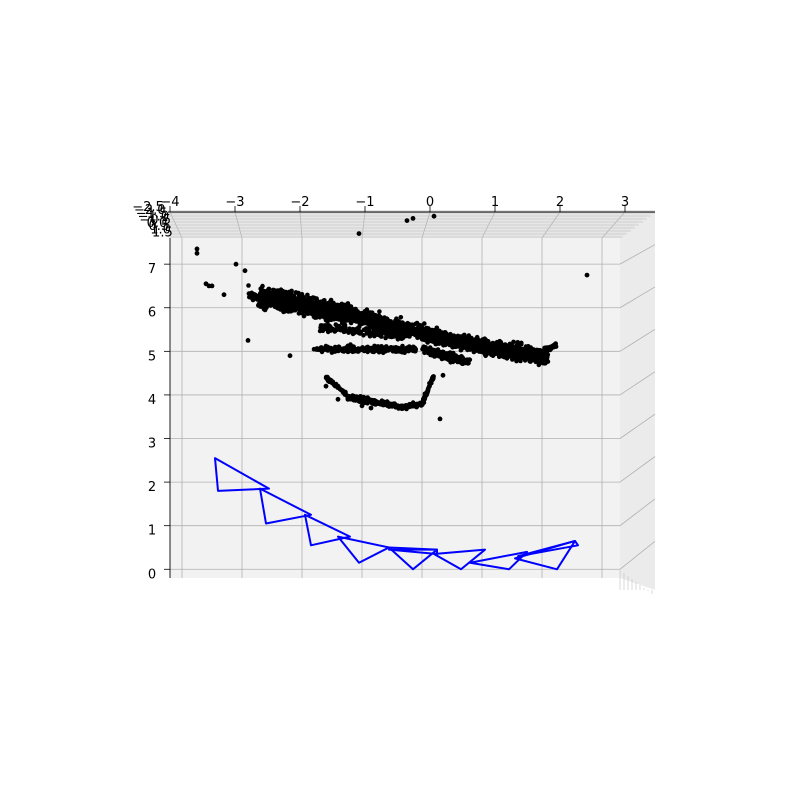  I want to click on x-tick-label: −1, so click(364, 202).